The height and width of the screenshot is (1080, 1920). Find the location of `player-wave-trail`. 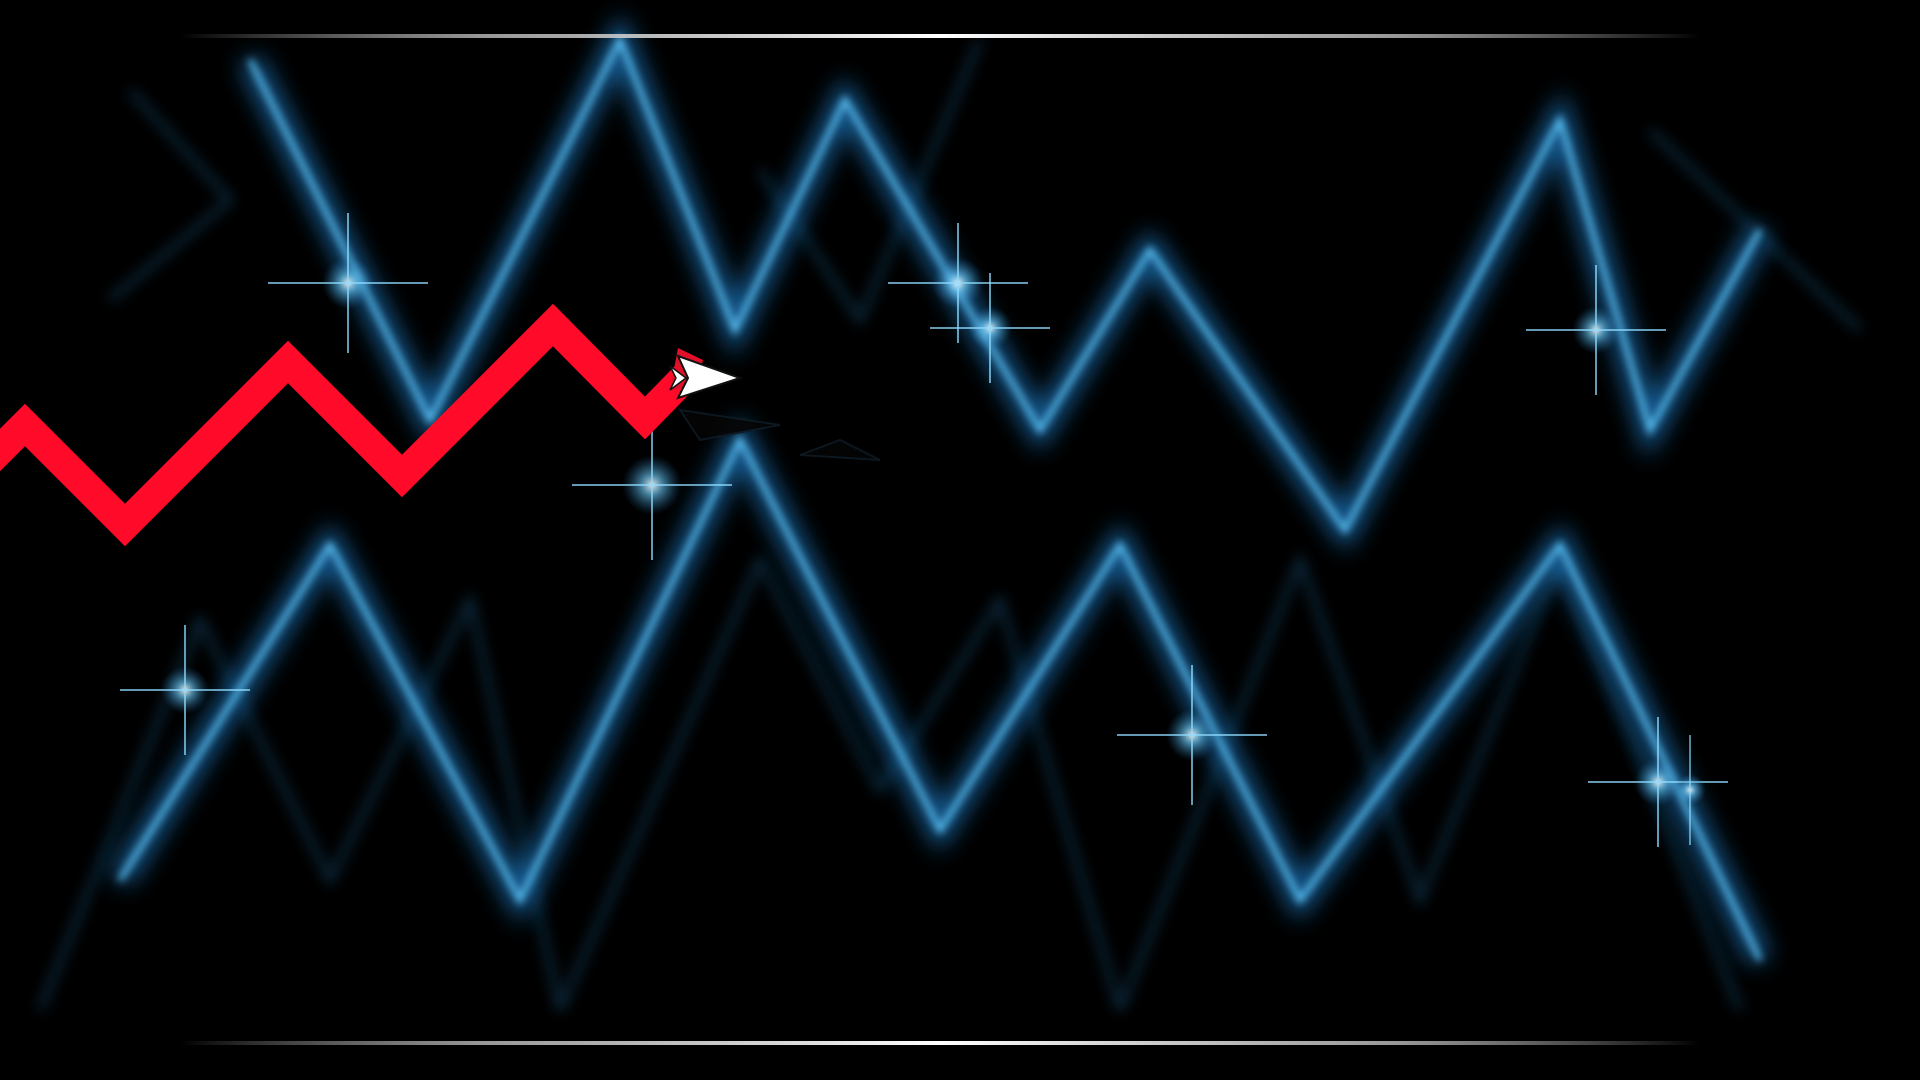

player-wave-trail is located at coordinates (350, 425).